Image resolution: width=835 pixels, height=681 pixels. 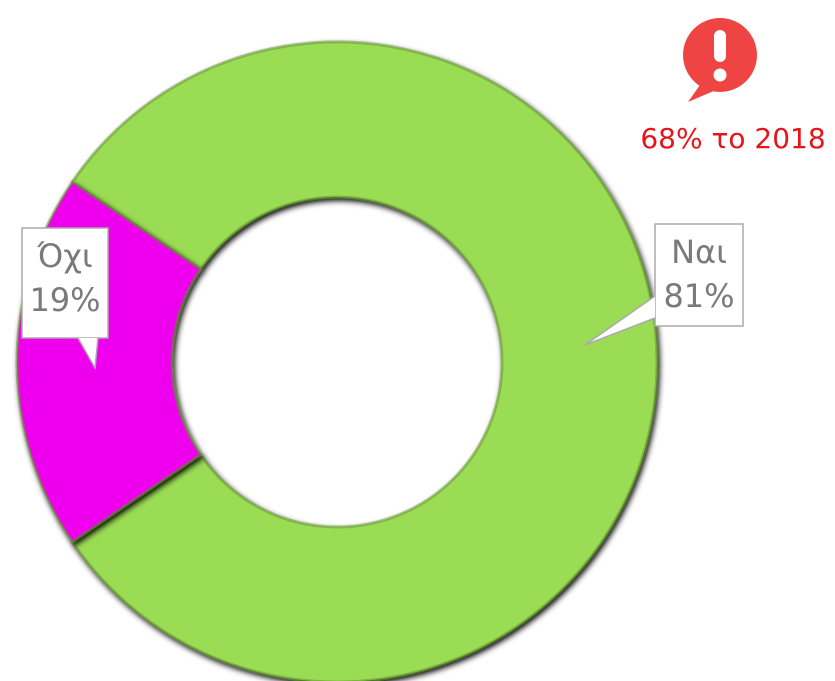 I want to click on data-label-category: Ναι, so click(x=699, y=252).